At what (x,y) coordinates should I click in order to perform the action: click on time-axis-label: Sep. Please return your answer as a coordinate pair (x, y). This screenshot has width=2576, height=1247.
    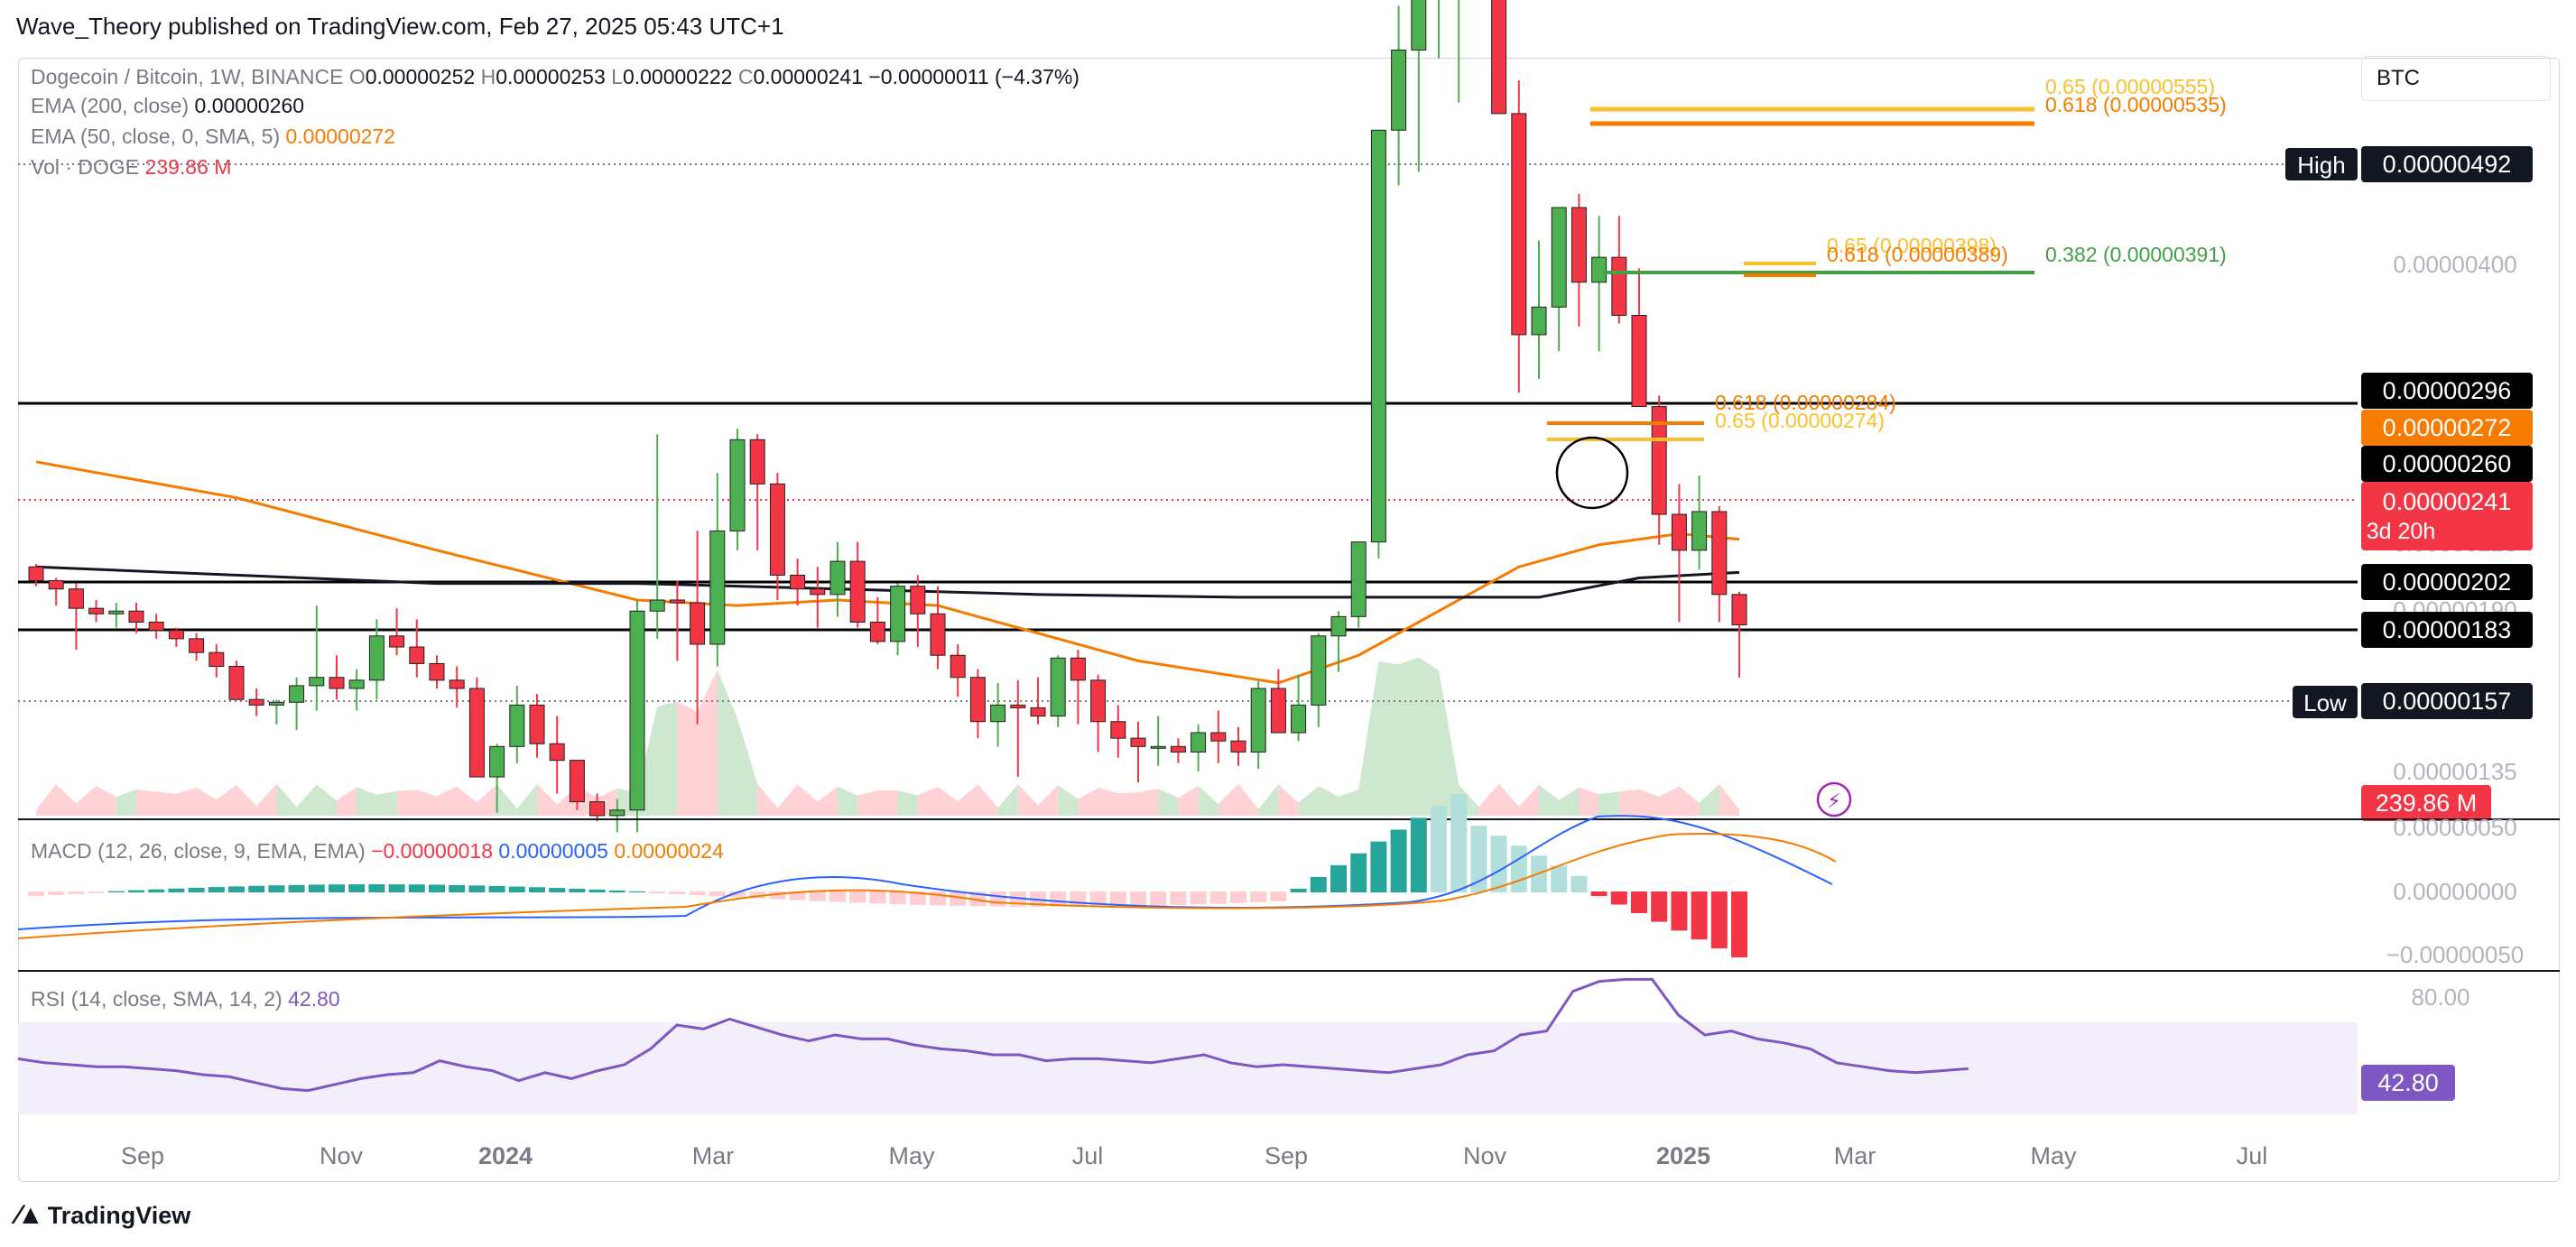
    Looking at the image, I should click on (1286, 1155).